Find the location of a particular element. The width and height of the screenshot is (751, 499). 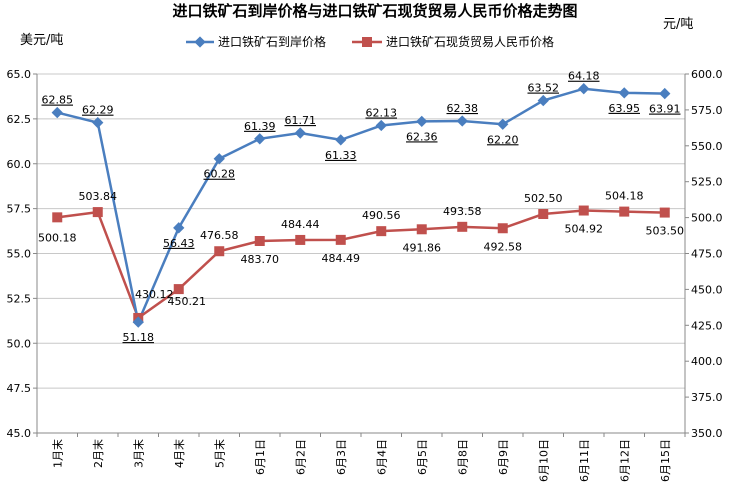

data-label-series-2: 450.21 is located at coordinates (187, 301).